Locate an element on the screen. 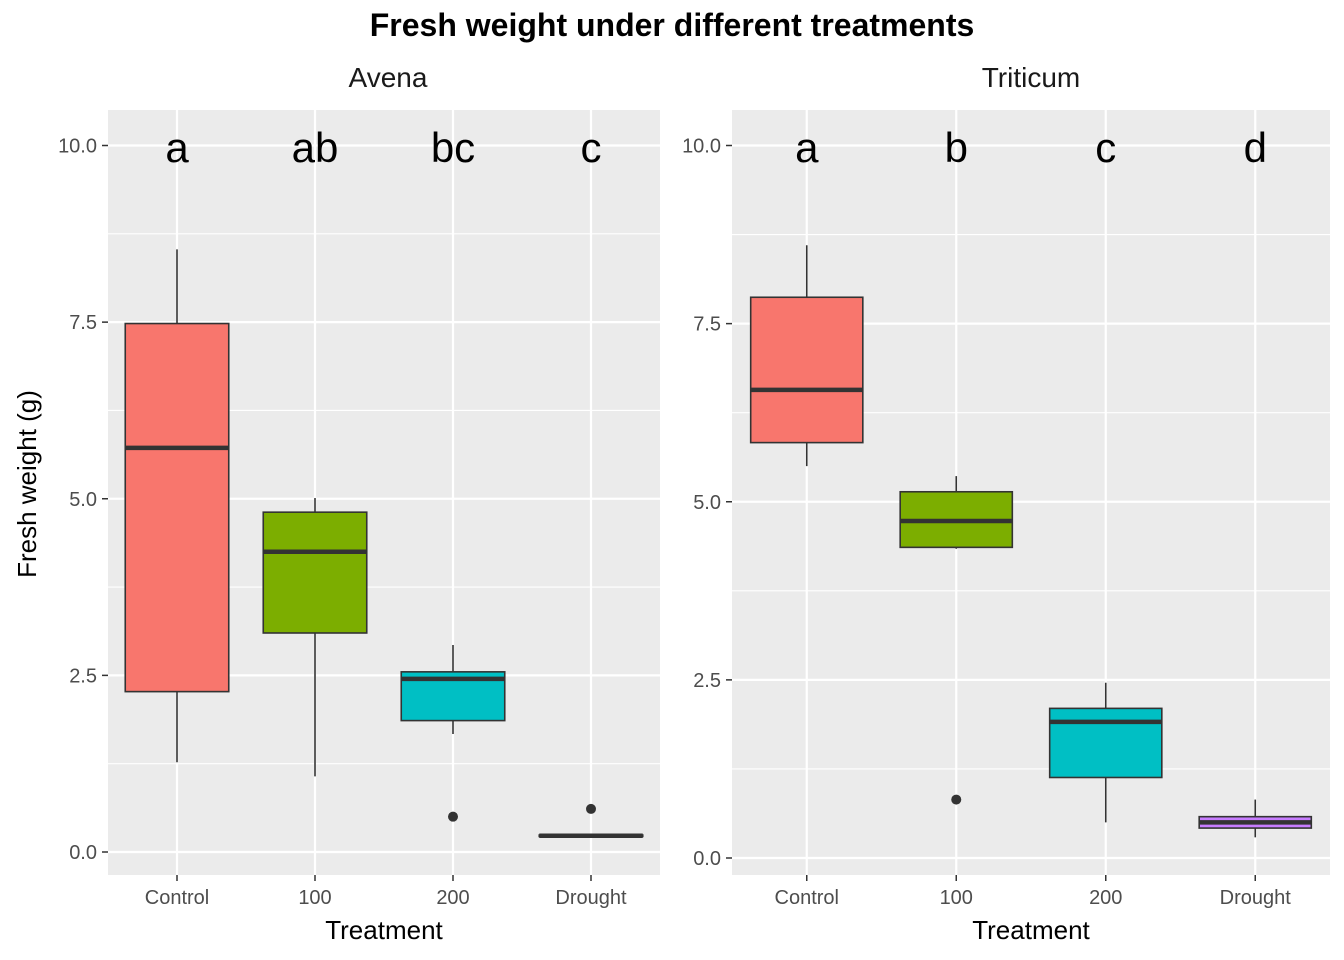 Image resolution: width=1344 pixels, height=960 pixels. y-axis-title: Fresh weight (g) is located at coordinates (27, 484).